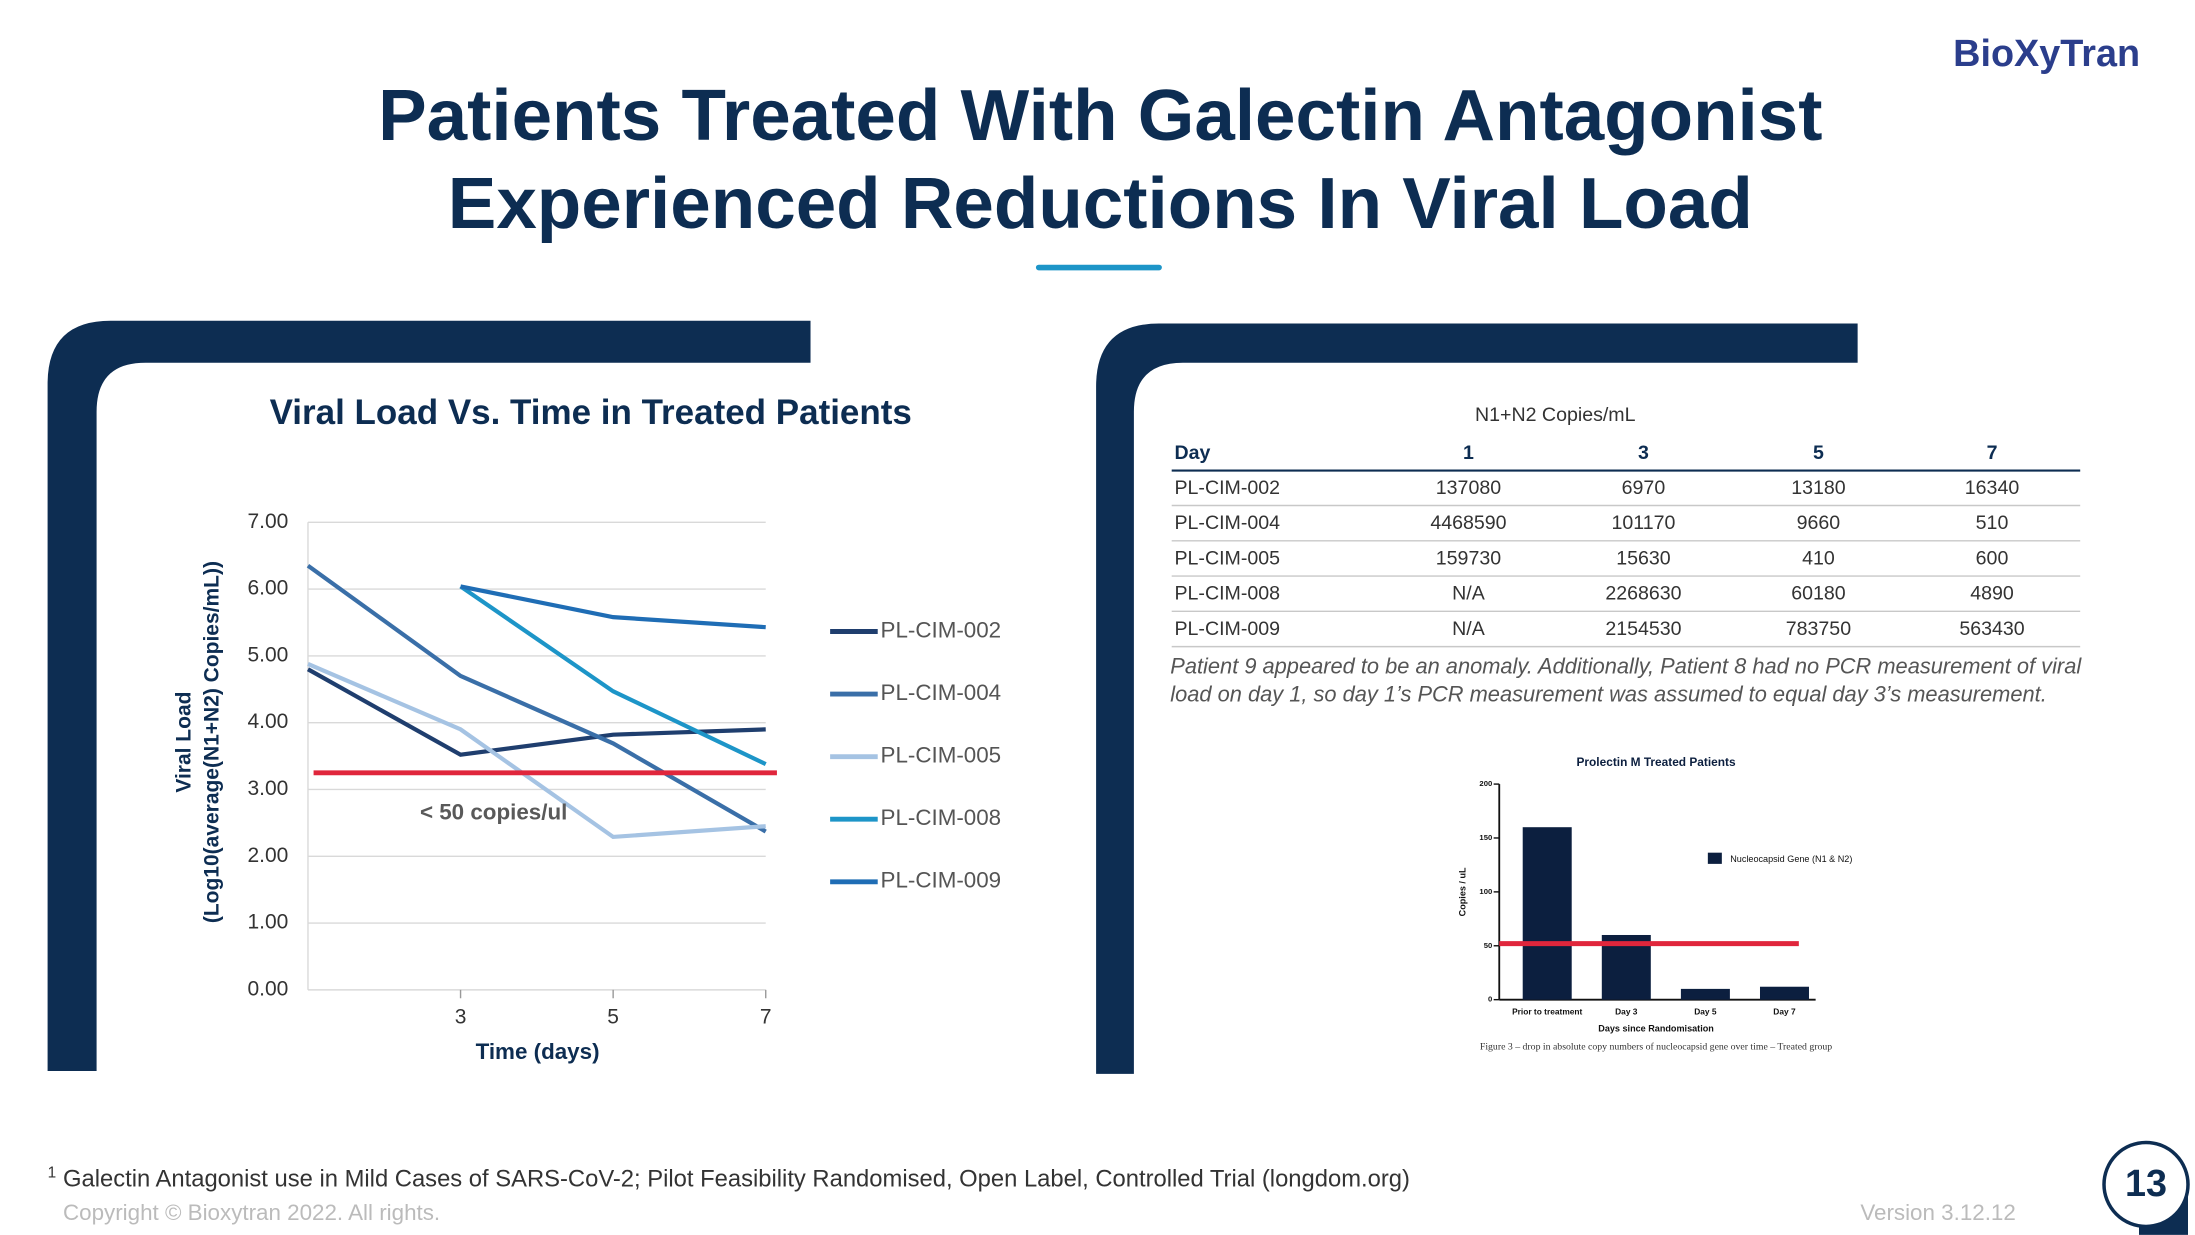 The image size is (2195, 1235). What do you see at coordinates (268, 654) in the screenshot?
I see `y-tick-label: 5.00` at bounding box center [268, 654].